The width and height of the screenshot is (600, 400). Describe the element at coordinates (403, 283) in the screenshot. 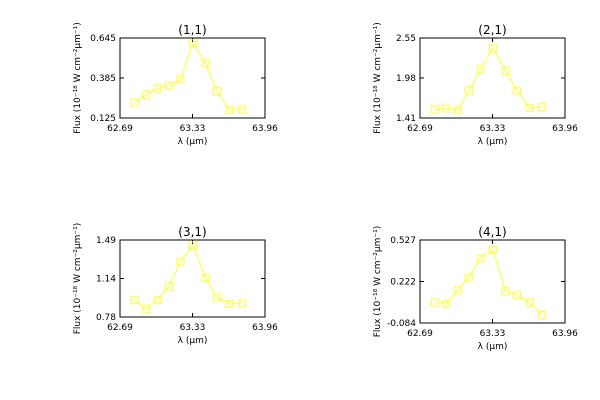

I see `y-tick-label: 0.222` at that location.